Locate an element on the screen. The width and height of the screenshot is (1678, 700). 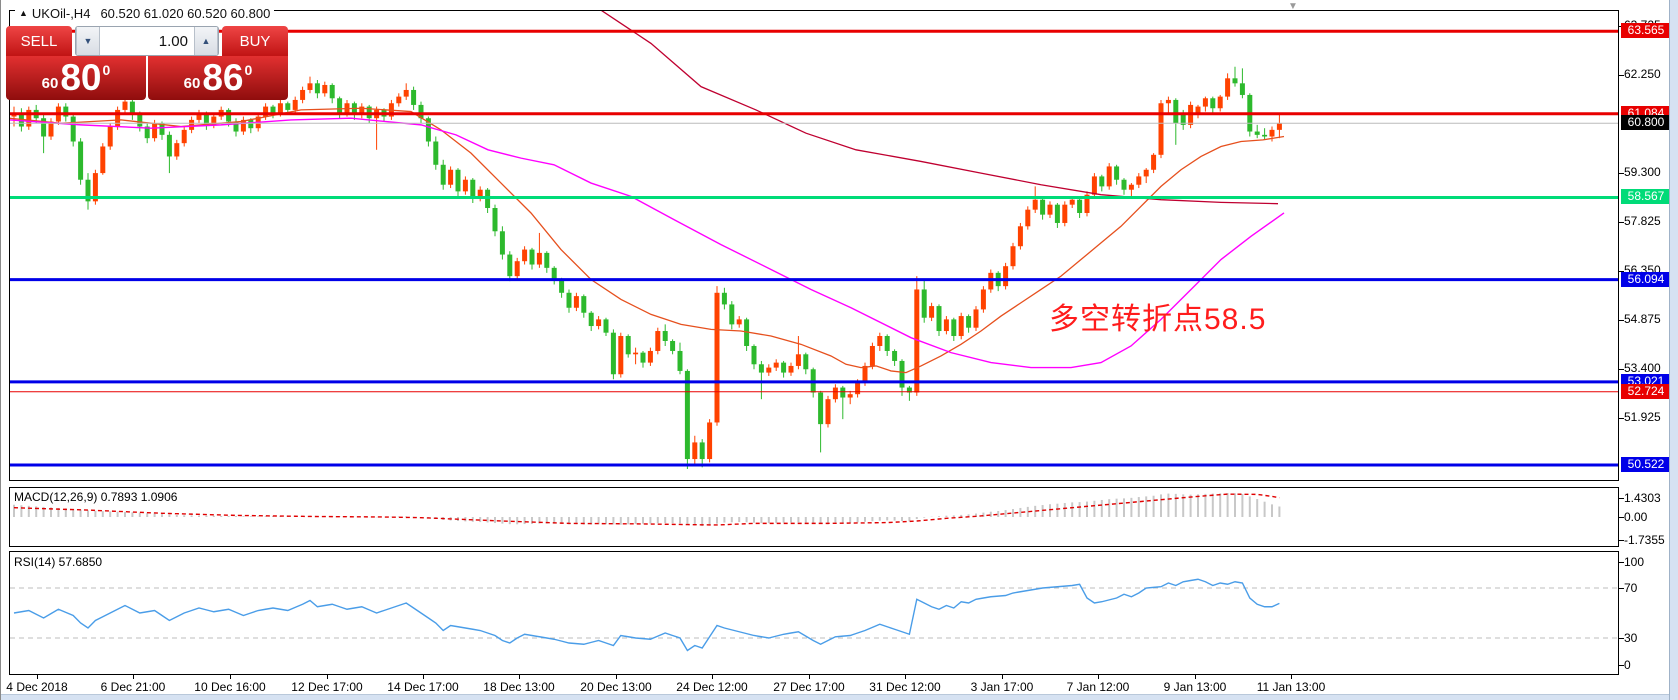
buy-price-button: 60 86 0 is located at coordinates (218, 78).